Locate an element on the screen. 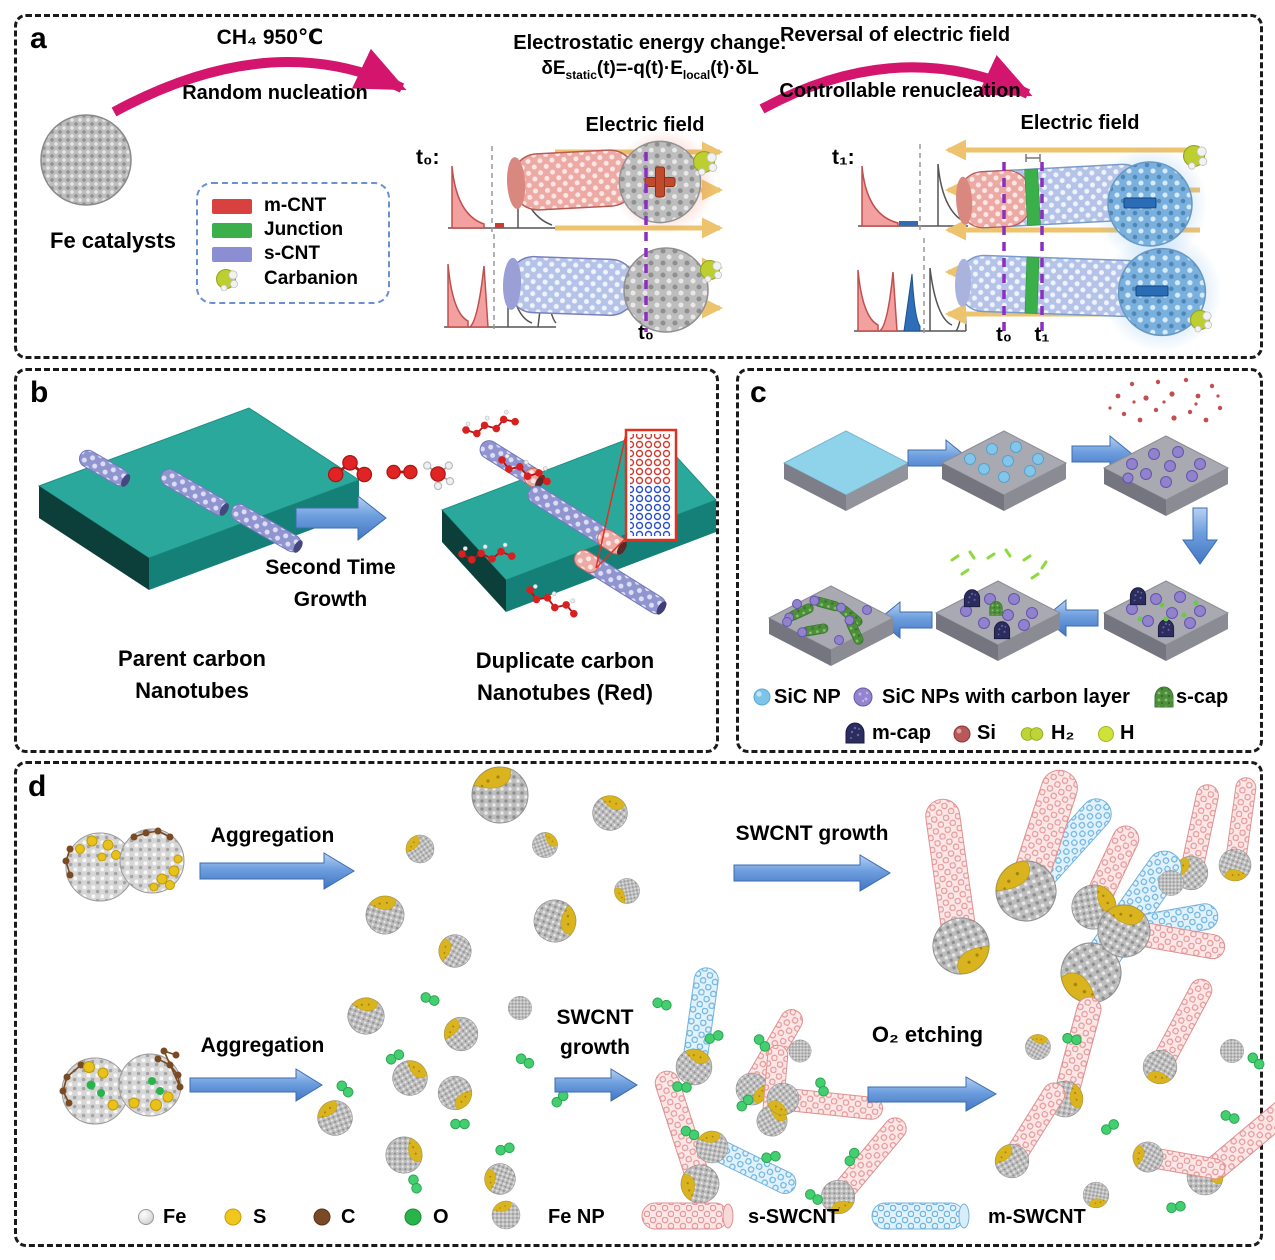  second-time-label: Second Time is located at coordinates (330, 567).